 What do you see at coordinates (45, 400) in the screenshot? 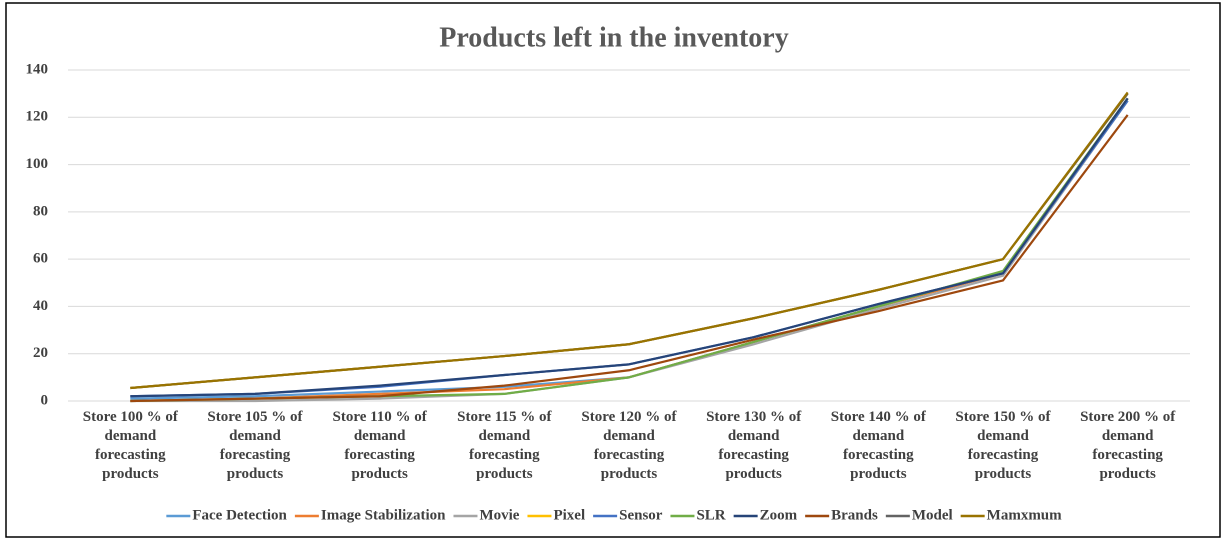
I see `y-tick-label: 0` at bounding box center [45, 400].